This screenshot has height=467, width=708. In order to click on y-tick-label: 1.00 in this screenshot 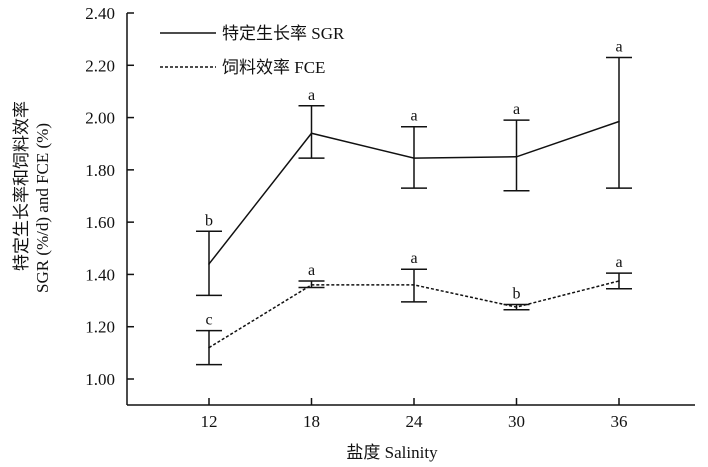, I will do `click(100, 379)`.